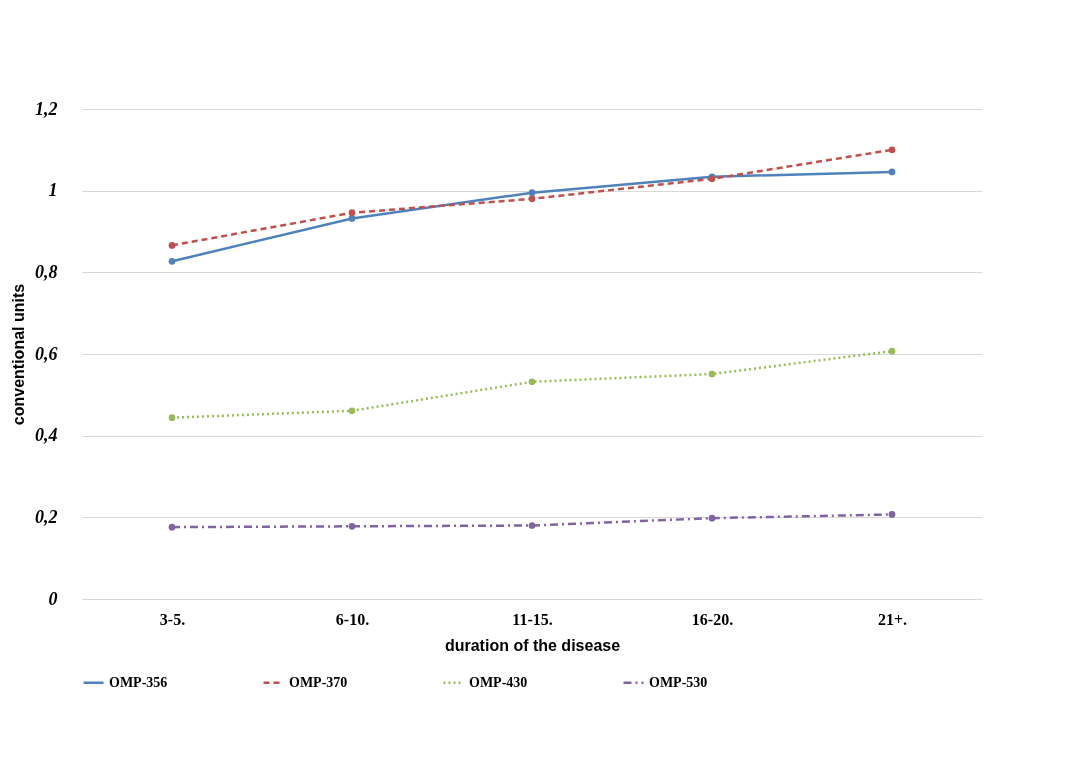 This screenshot has width=1070, height=760. I want to click on y-tick-label: 0,2, so click(46, 516).